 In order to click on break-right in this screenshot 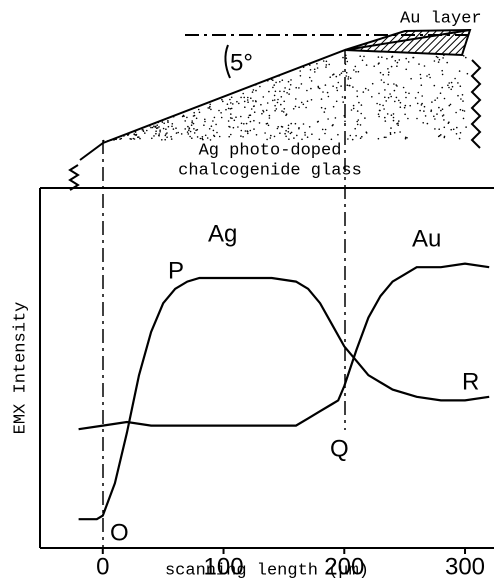, I will do `click(476, 104)`.